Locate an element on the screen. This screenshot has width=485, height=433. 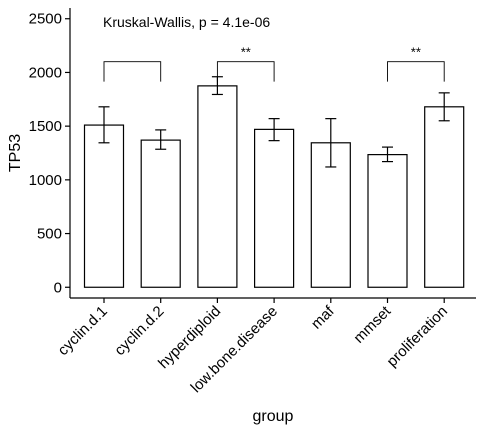
y-tick-label: 500 is located at coordinates (49, 234).